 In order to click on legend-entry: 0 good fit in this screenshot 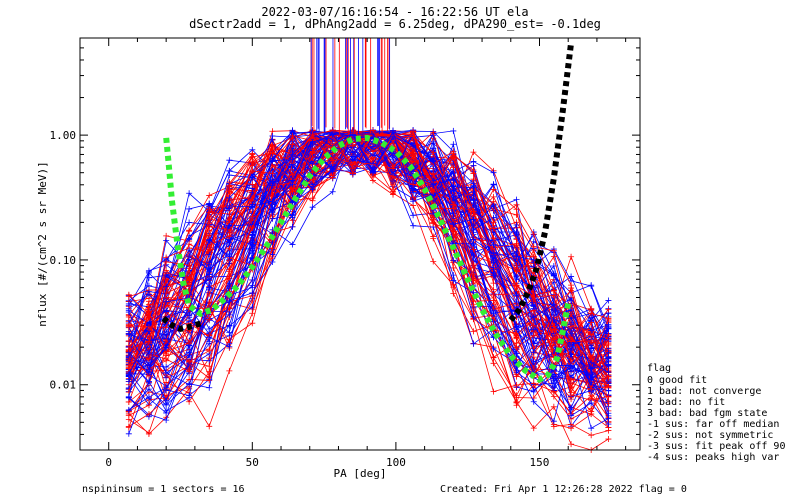, I will do `click(677, 380)`.